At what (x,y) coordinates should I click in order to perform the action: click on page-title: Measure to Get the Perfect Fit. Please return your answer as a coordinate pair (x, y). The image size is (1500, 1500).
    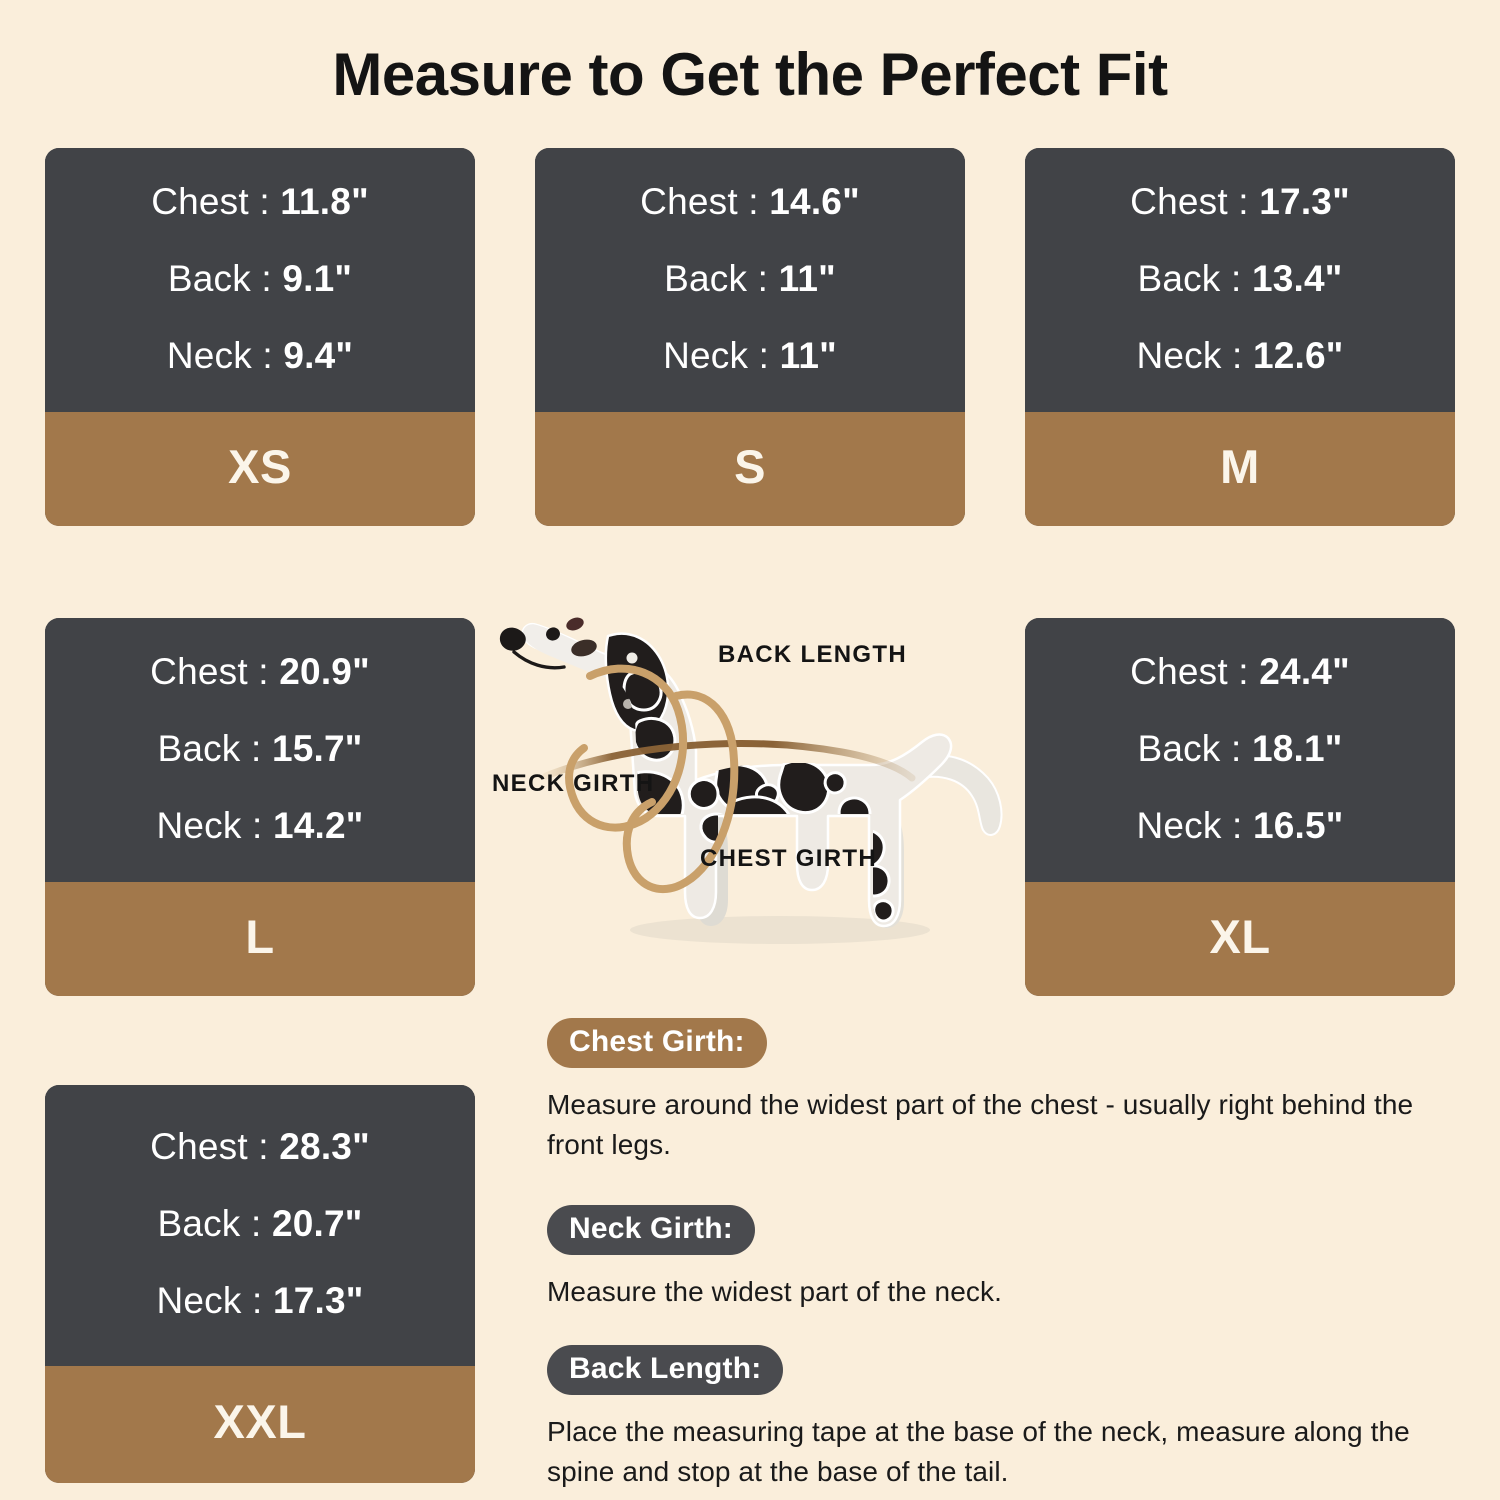
    Looking at the image, I should click on (750, 74).